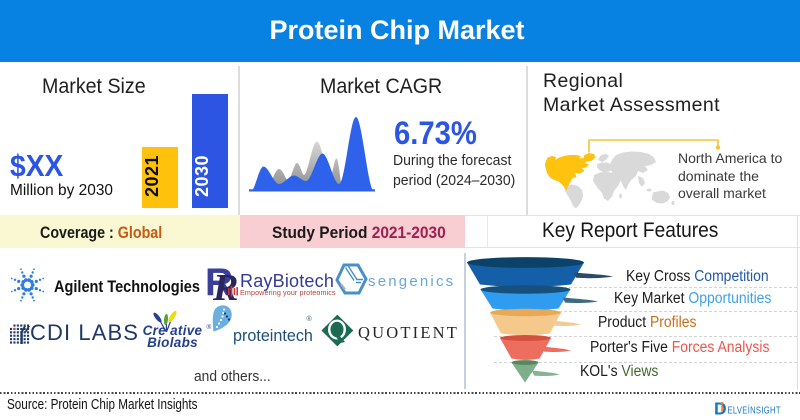  I want to click on svg-text: ELVEİNSIGHT, so click(754, 409).